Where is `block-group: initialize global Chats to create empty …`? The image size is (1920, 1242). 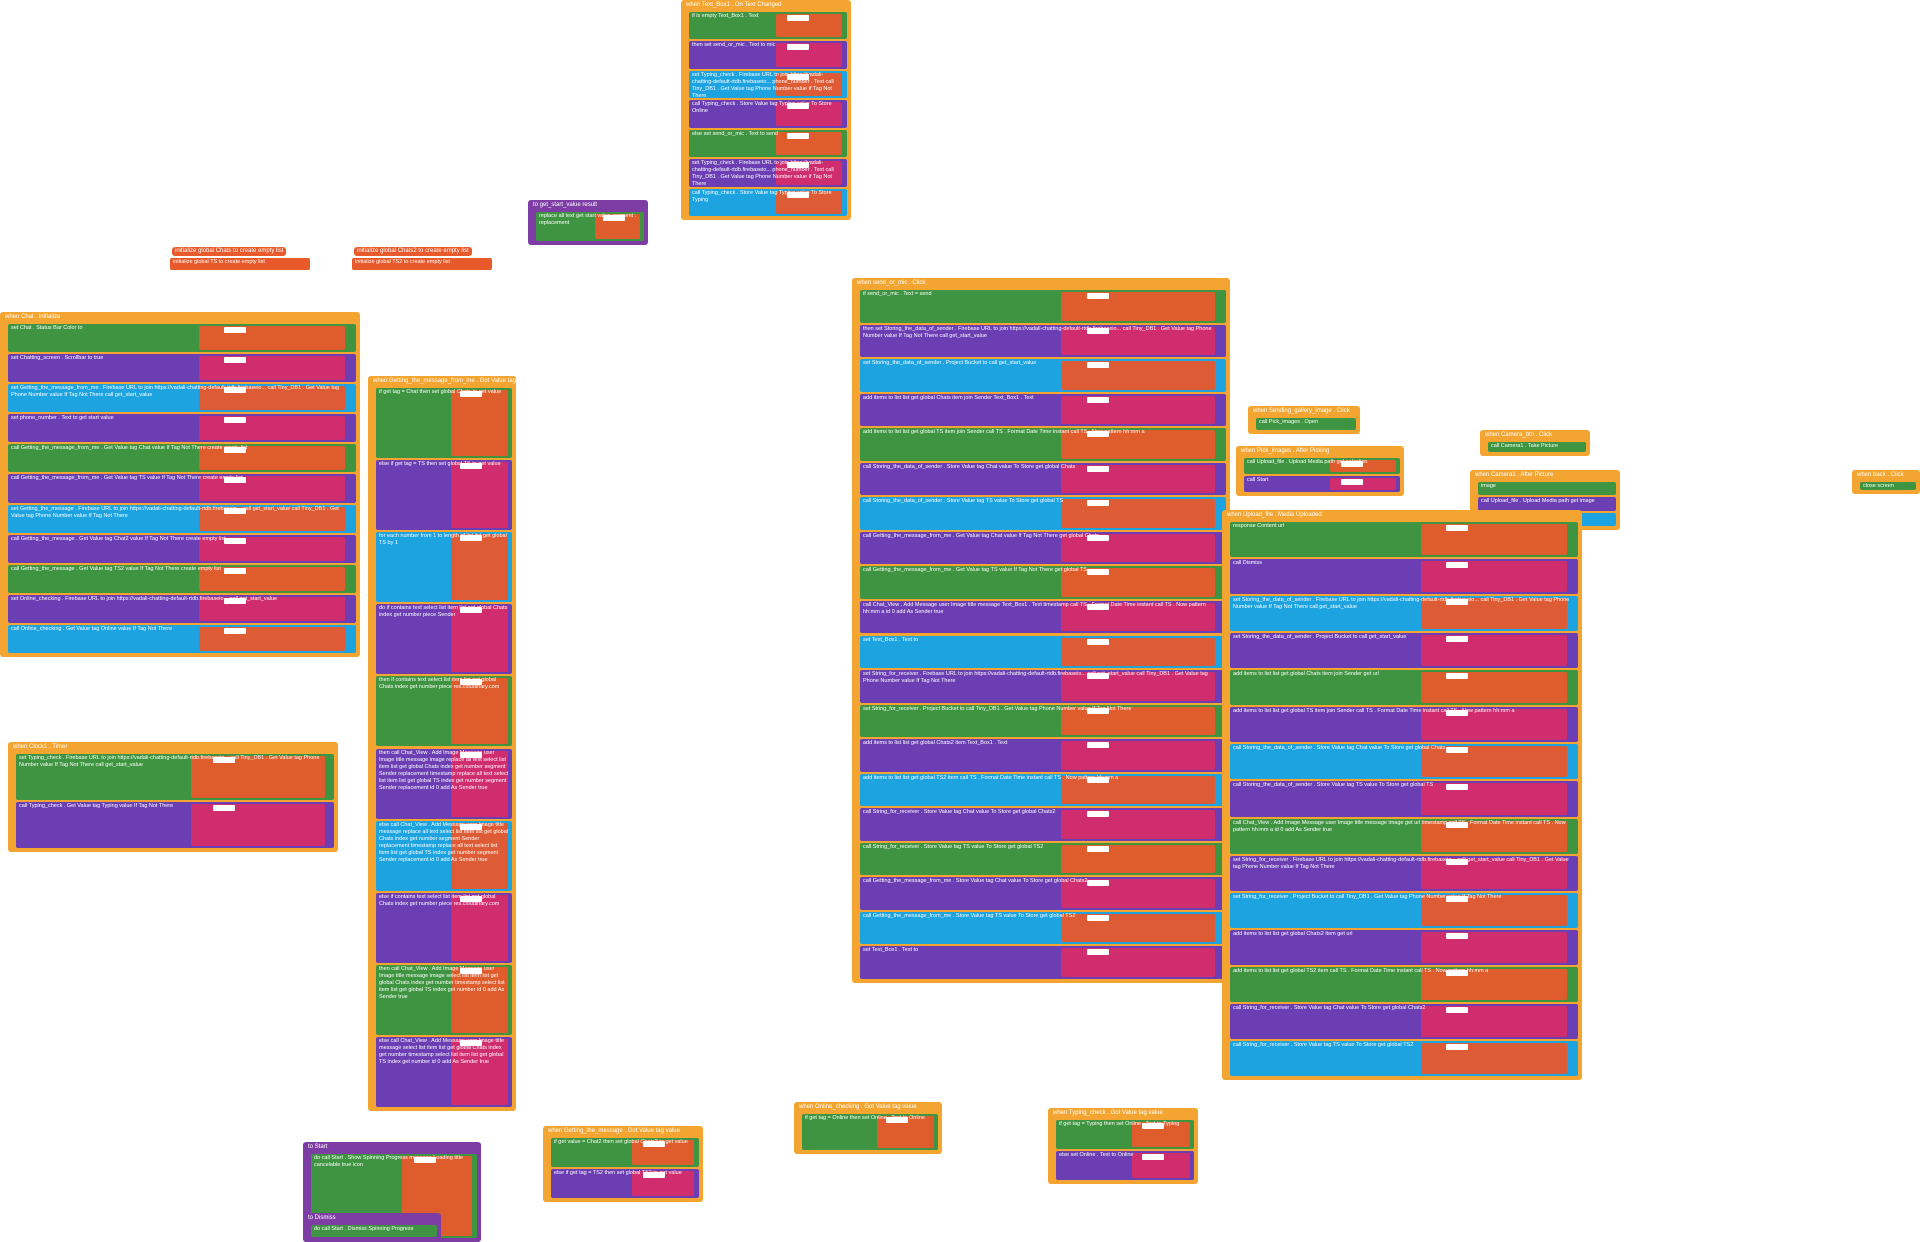 block-group: initialize global Chats to create empty … is located at coordinates (240, 260).